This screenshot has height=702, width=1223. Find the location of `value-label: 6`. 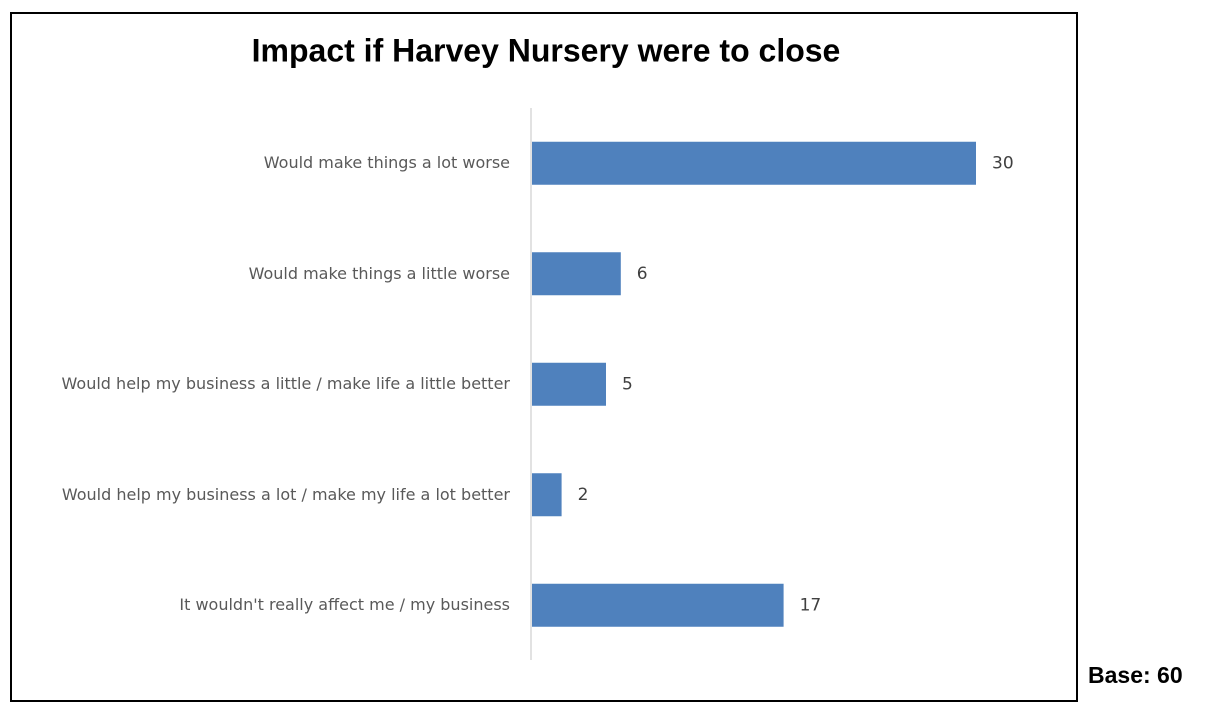

value-label: 6 is located at coordinates (642, 274).